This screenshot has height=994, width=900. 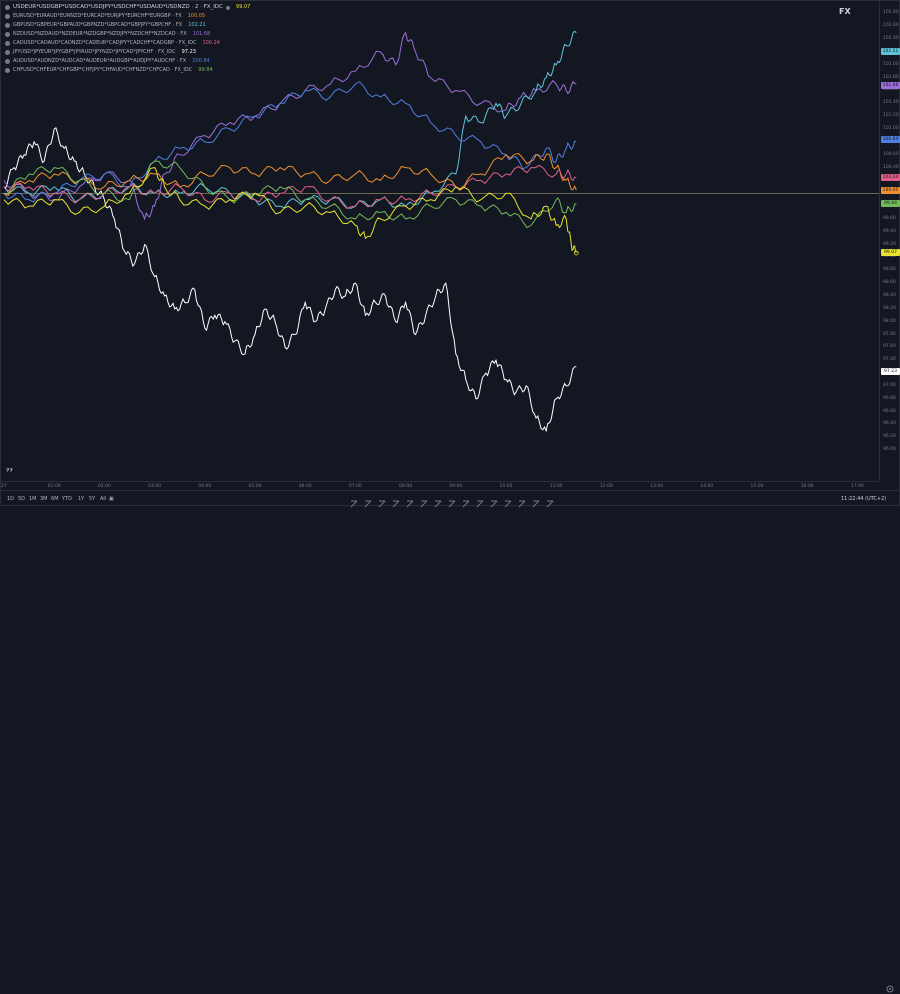 I want to click on series-line-usd, so click(x=290, y=210).